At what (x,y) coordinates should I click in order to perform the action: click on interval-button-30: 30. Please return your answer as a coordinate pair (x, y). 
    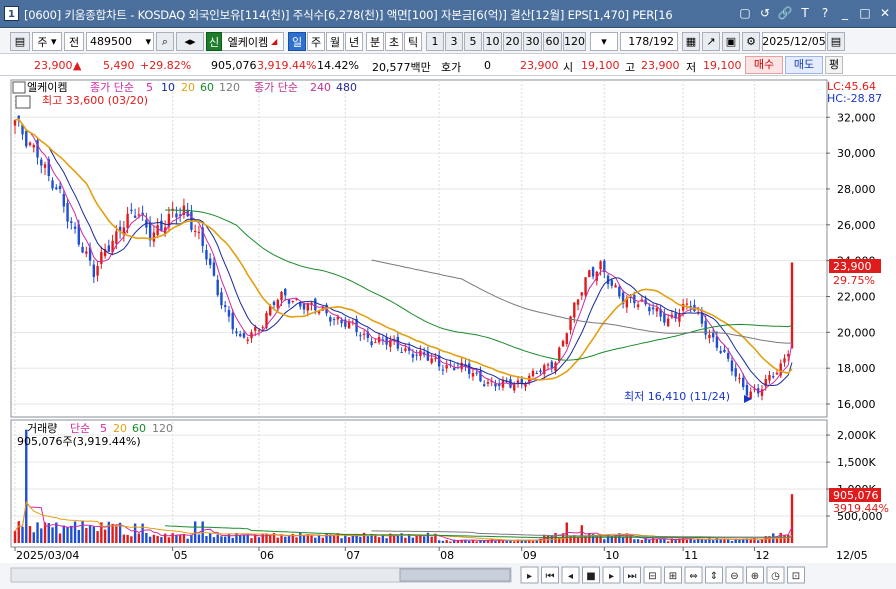
    Looking at the image, I should click on (532, 41).